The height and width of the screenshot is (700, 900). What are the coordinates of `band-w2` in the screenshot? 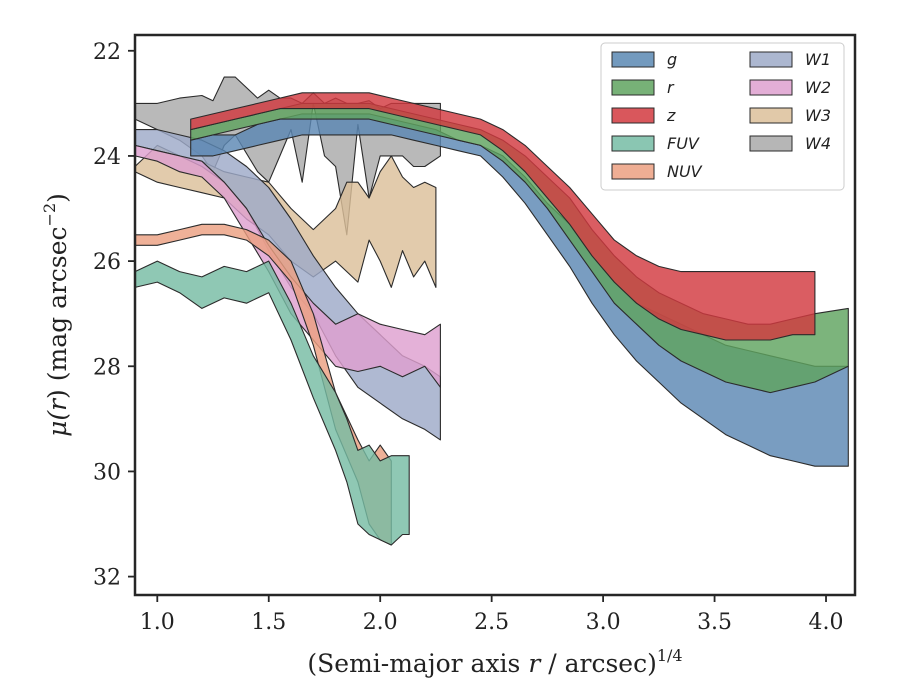 It's located at (287, 266).